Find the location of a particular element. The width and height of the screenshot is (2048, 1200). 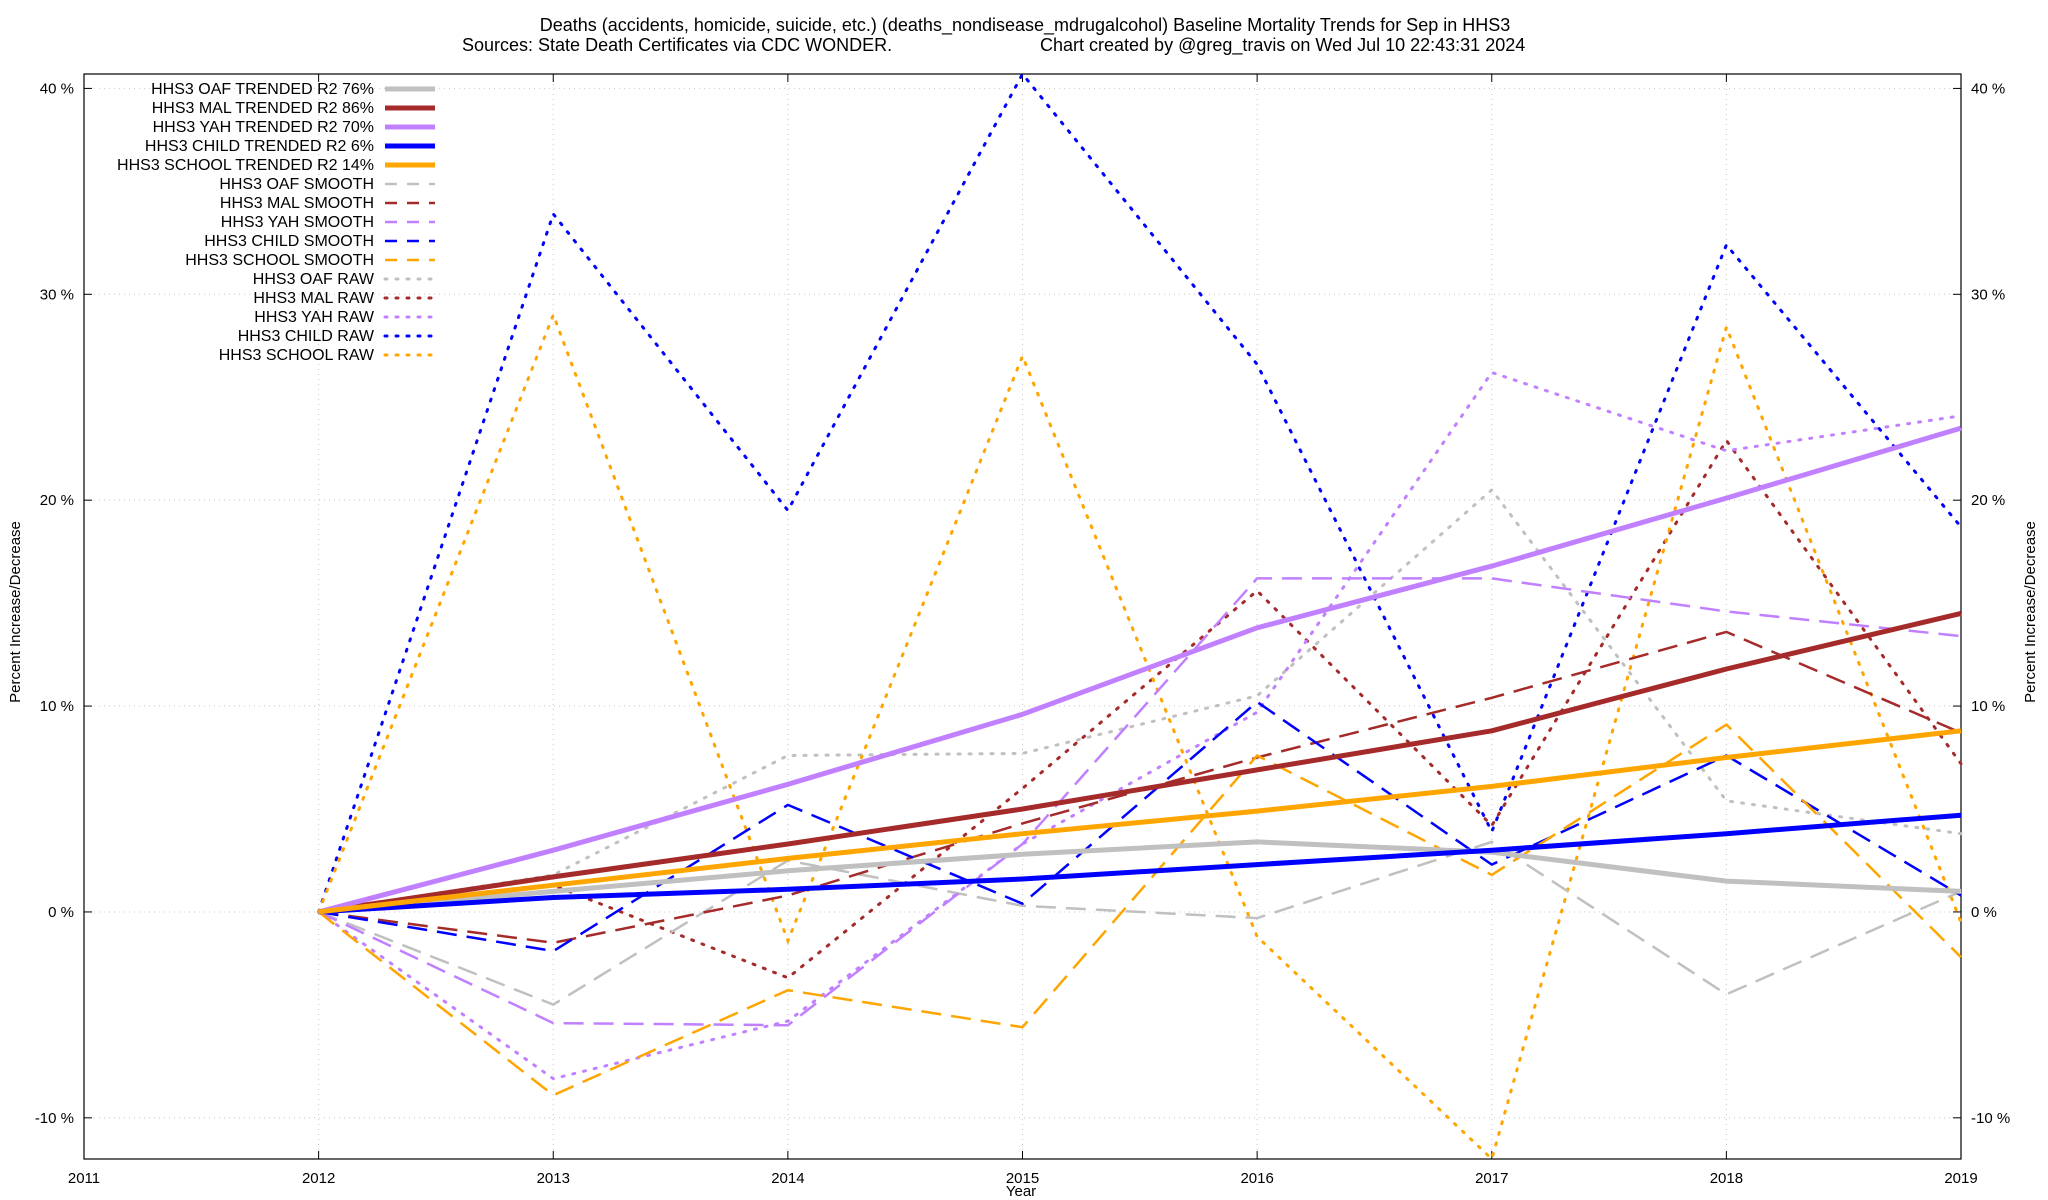

y-tick-label-right: 20 % is located at coordinates (1988, 500).